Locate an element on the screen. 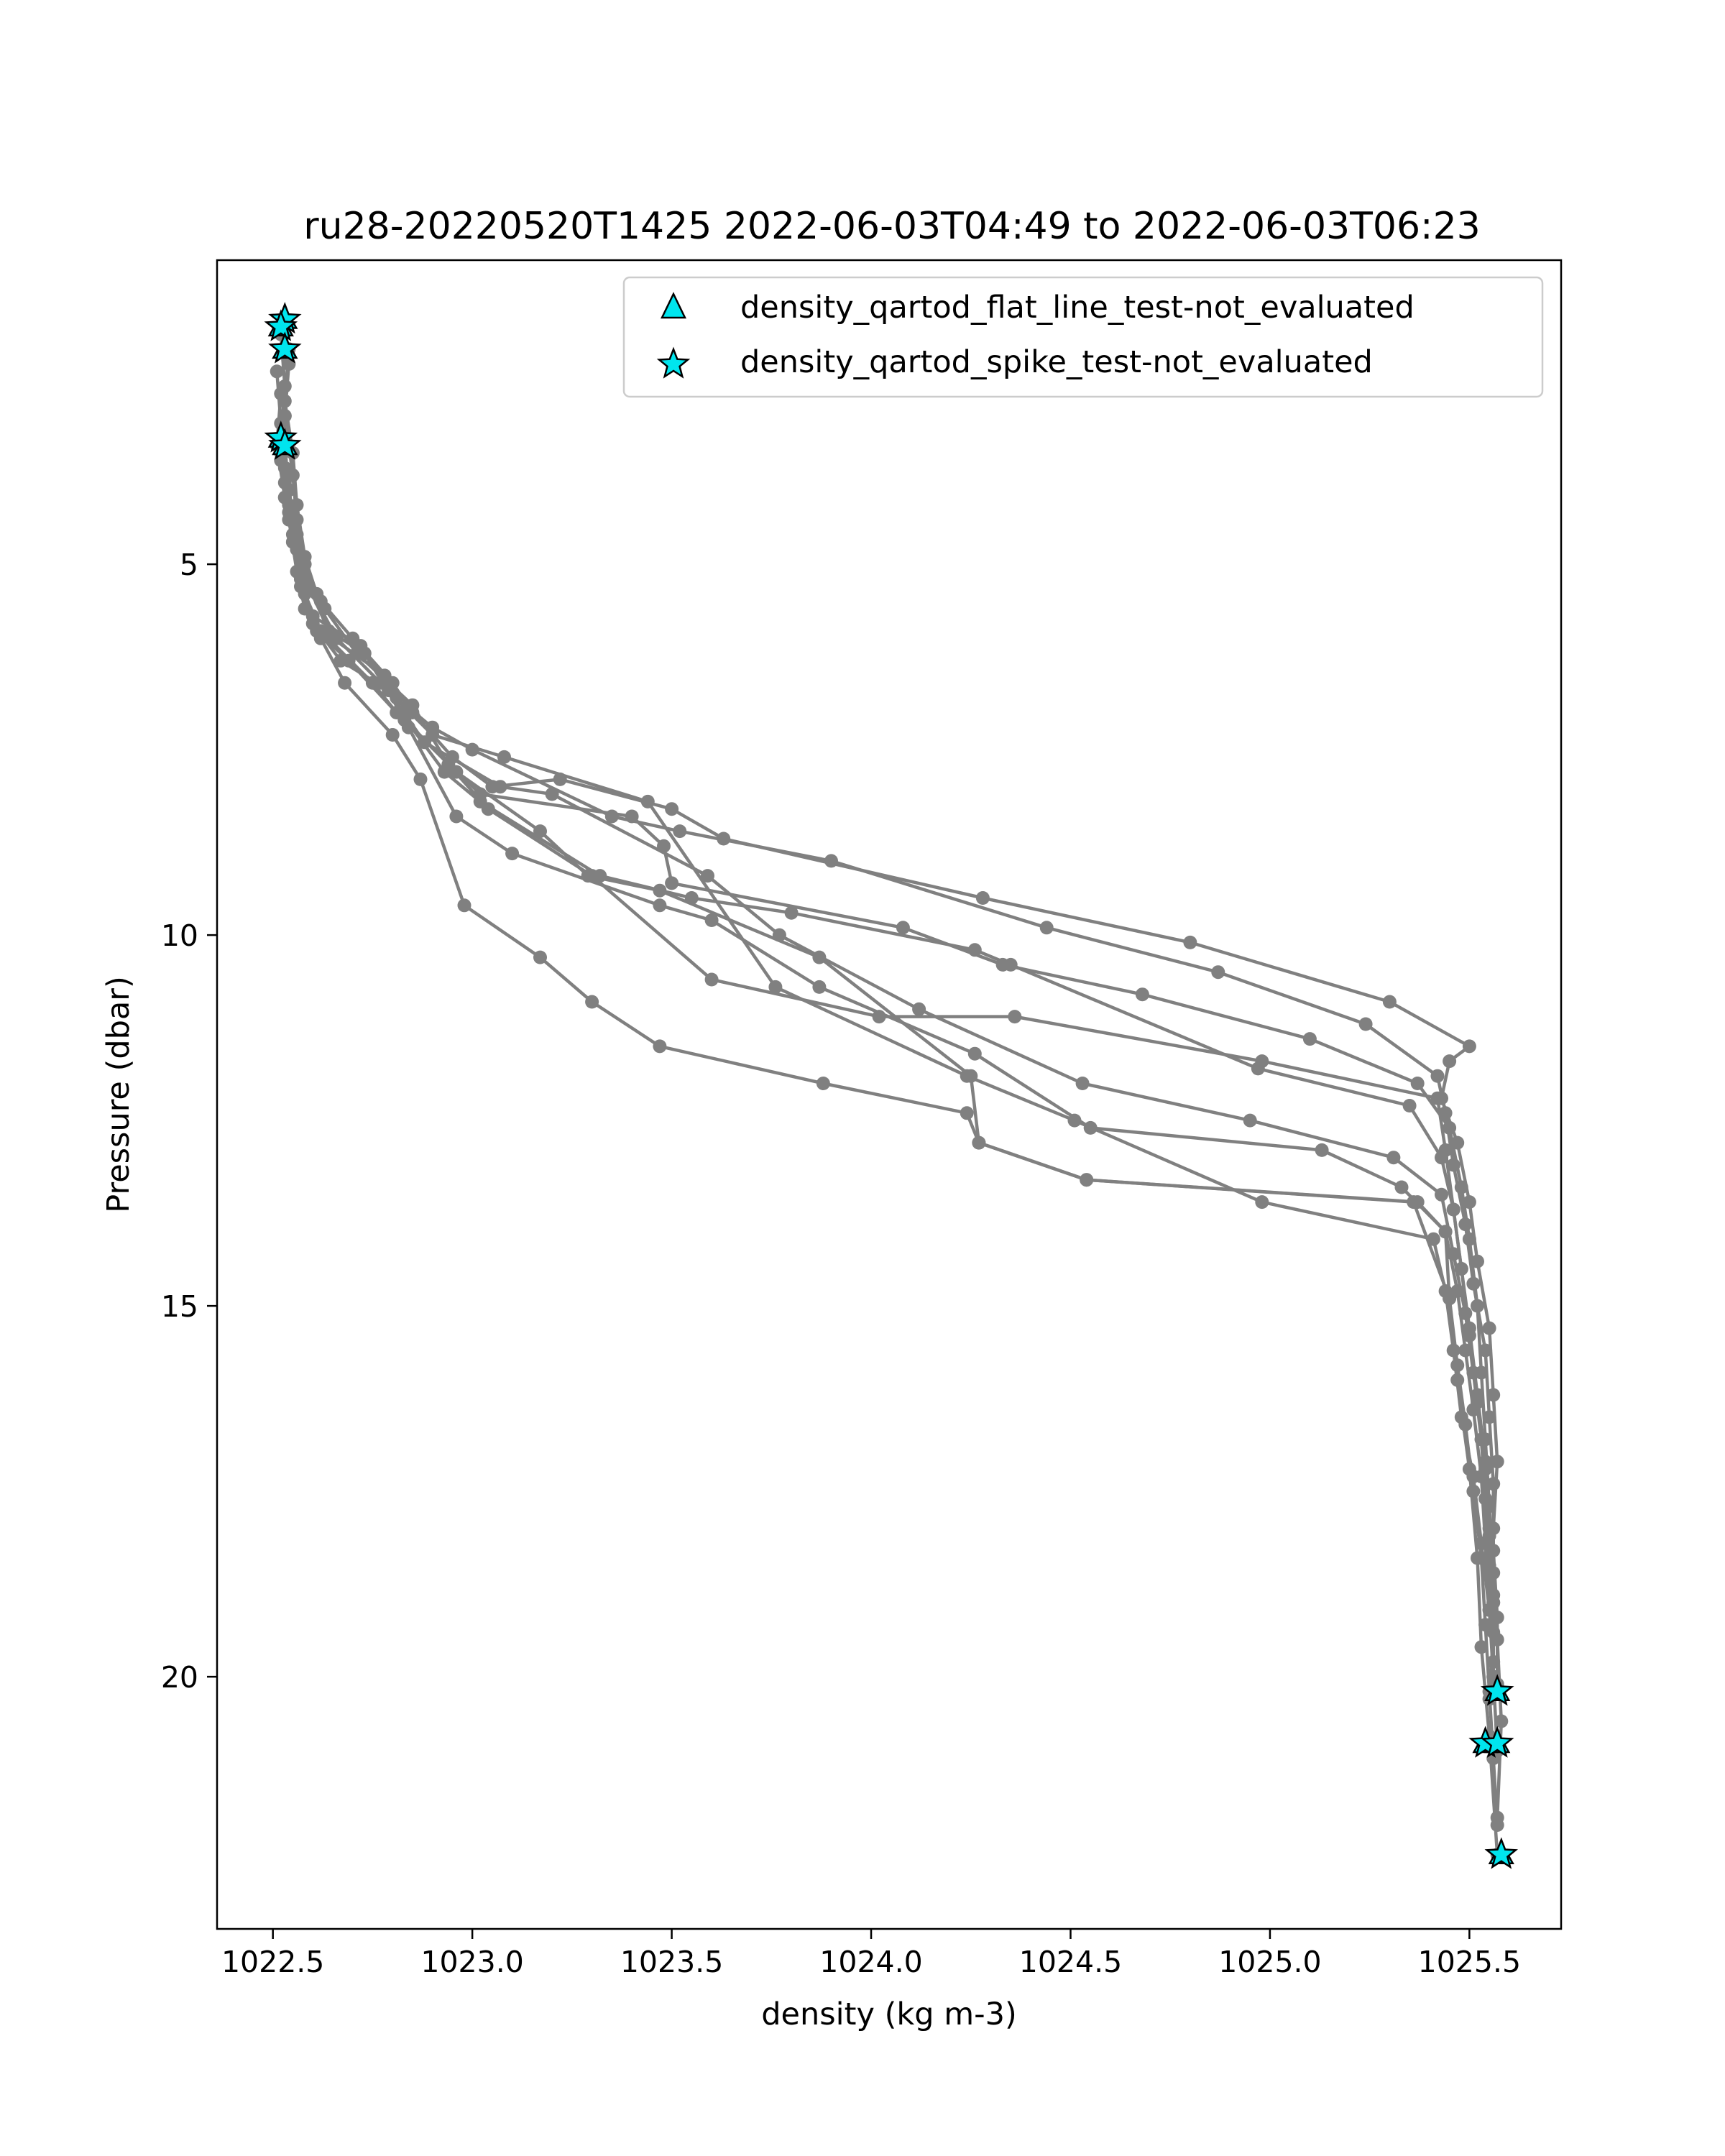 This screenshot has width=1725, height=2156. x-tick-label: 1022.5 is located at coordinates (272, 1962).